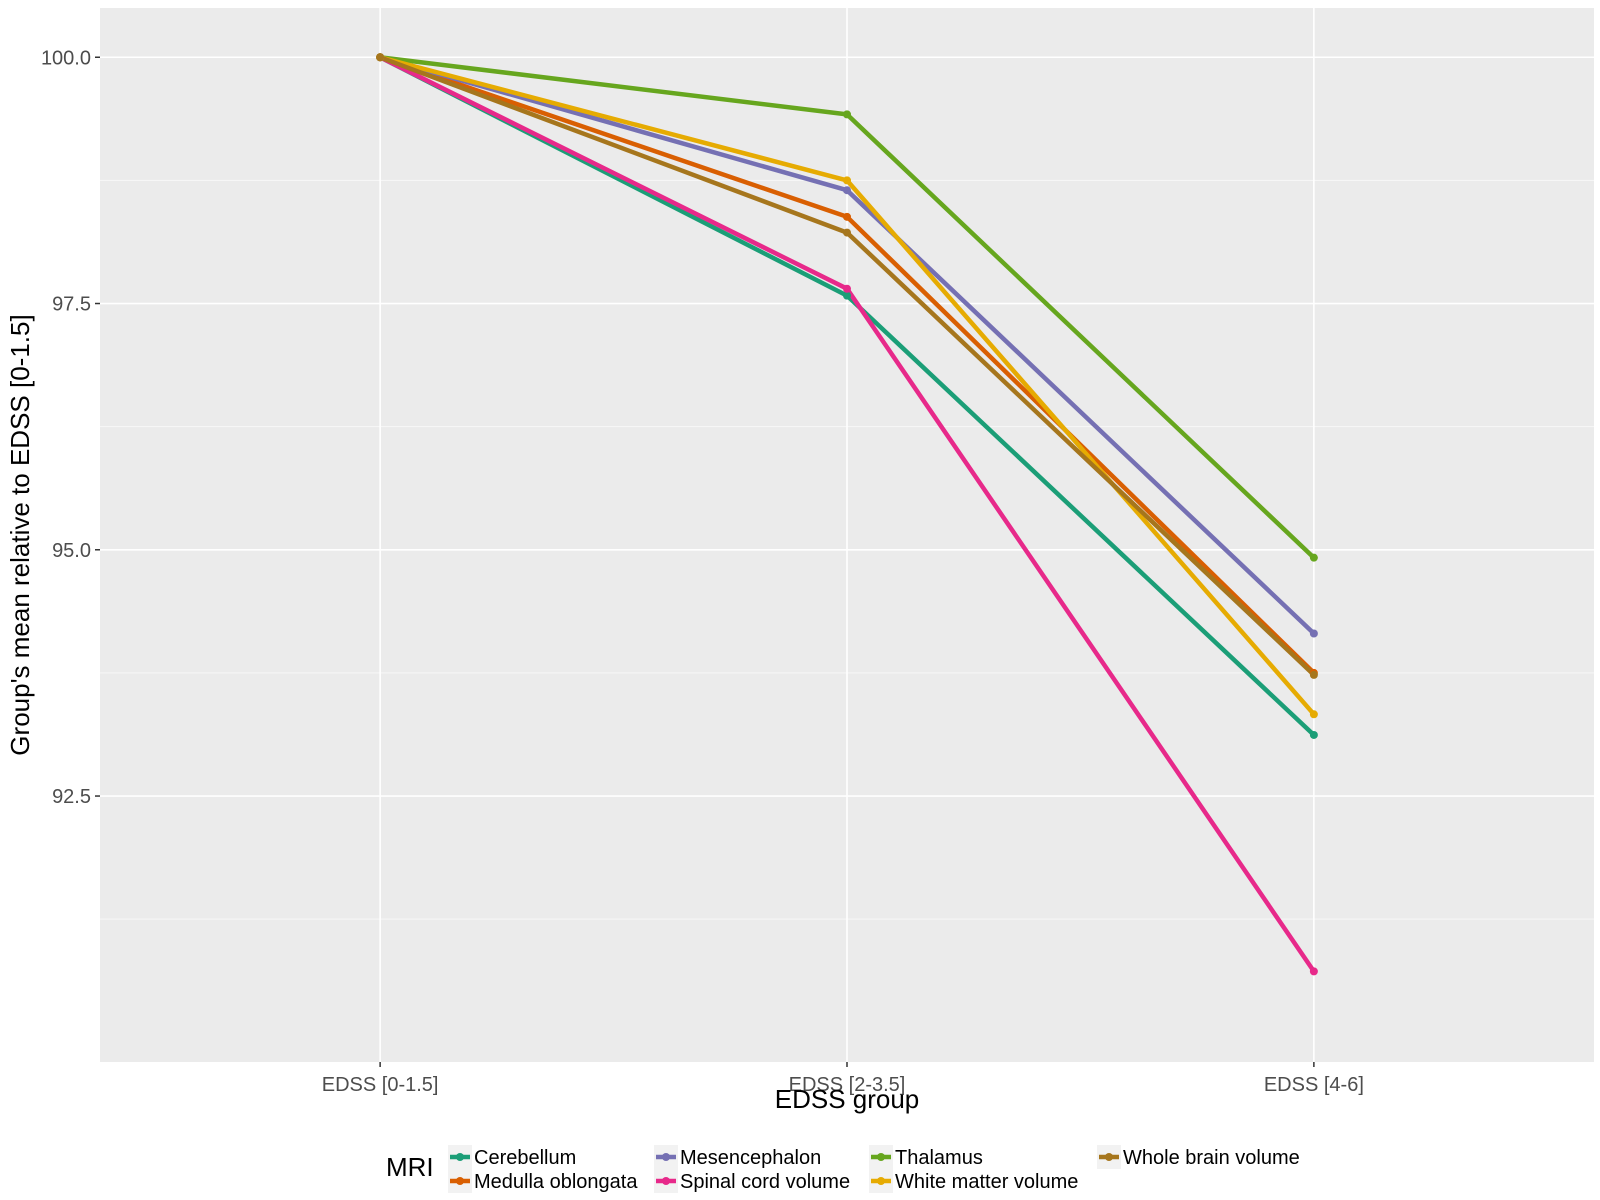 Image resolution: width=1600 pixels, height=1200 pixels. I want to click on legend-label: White matter volume, so click(986, 1182).